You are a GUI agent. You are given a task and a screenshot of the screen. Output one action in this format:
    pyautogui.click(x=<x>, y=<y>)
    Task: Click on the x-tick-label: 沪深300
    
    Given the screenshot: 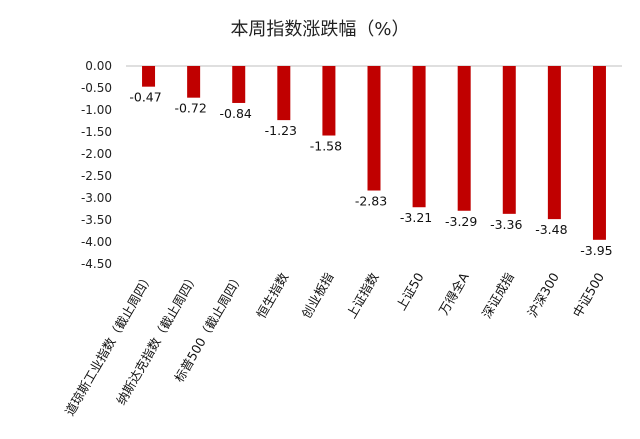 What is the action you would take?
    pyautogui.click(x=543, y=295)
    